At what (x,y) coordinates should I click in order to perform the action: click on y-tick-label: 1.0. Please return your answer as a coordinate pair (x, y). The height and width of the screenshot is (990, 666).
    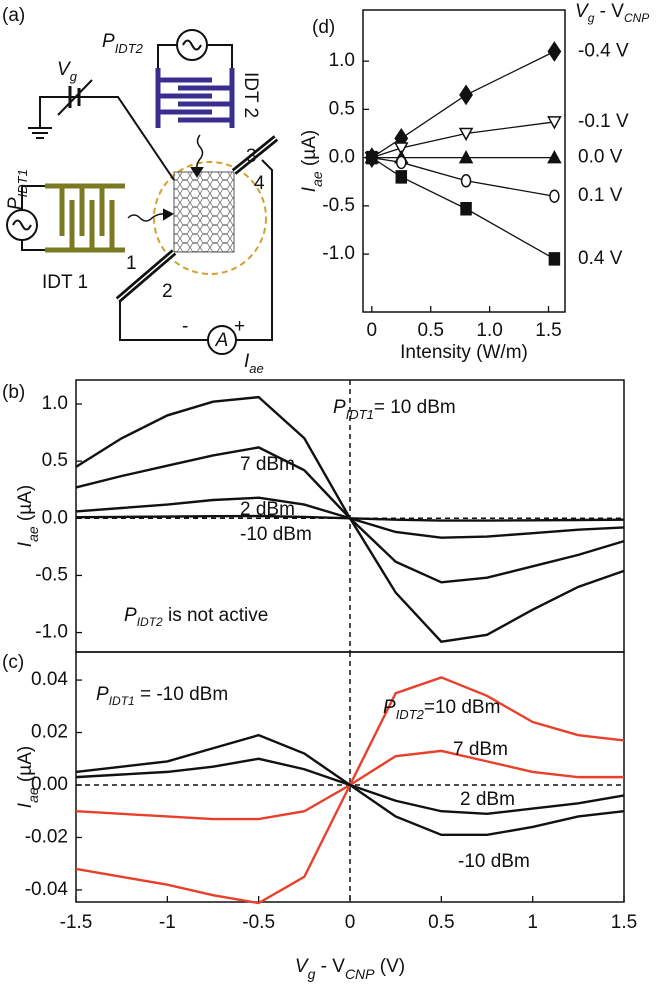
    Looking at the image, I should click on (342, 60).